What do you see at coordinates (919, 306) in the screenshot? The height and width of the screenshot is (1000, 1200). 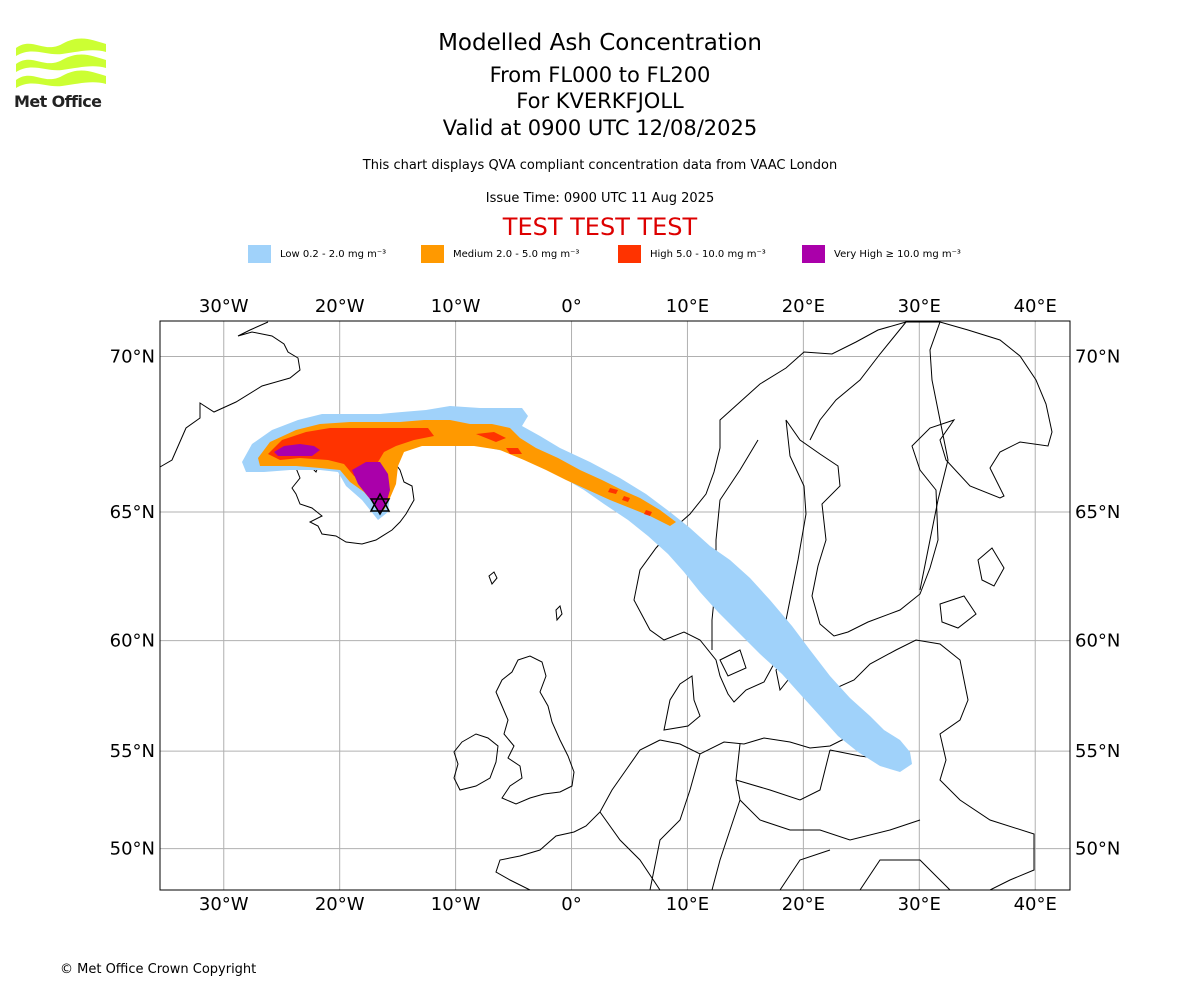 I see `lon-tick-label-top: 30°E` at bounding box center [919, 306].